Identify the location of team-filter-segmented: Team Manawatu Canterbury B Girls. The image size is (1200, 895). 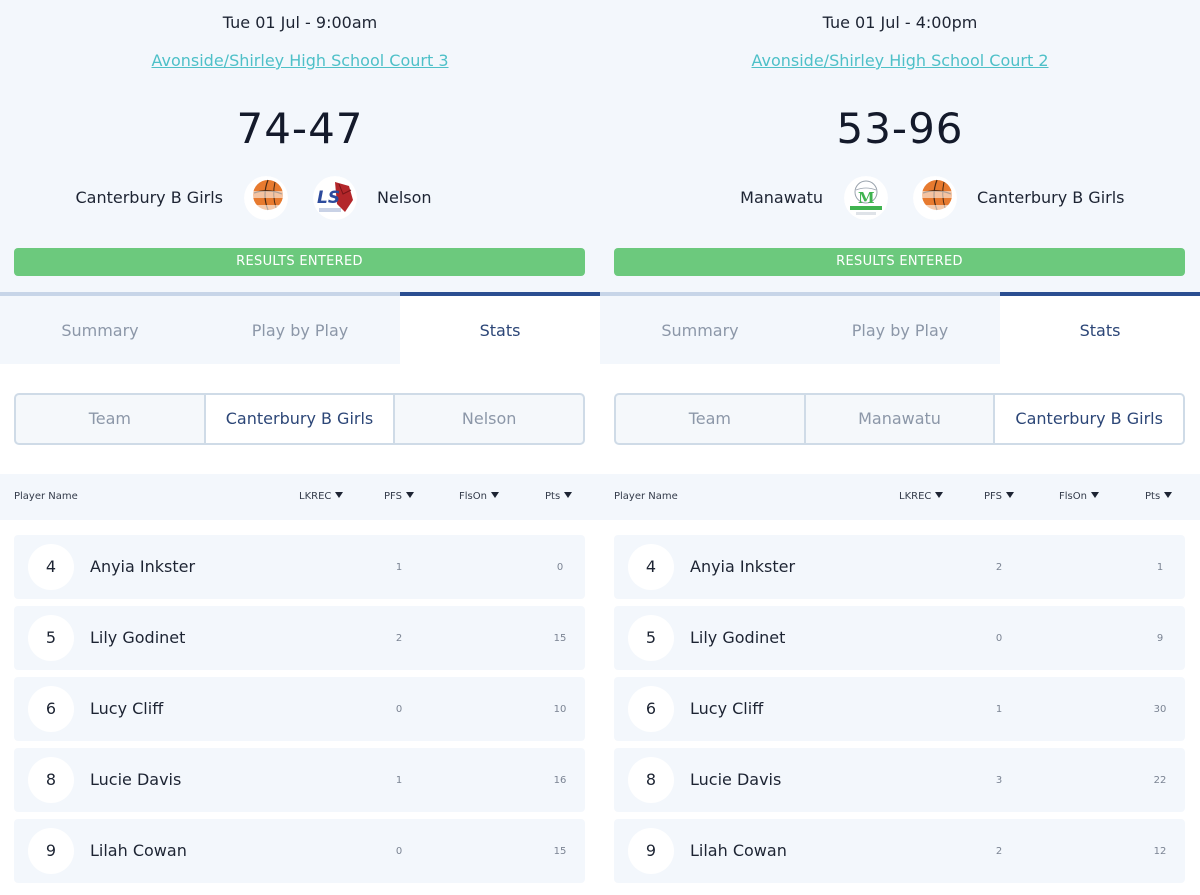
(899, 419).